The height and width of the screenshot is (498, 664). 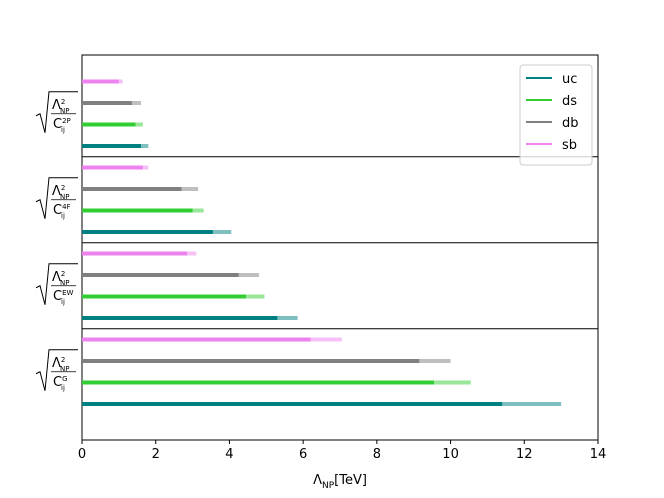 What do you see at coordinates (524, 454) in the screenshot?
I see `x-tick-label: 12` at bounding box center [524, 454].